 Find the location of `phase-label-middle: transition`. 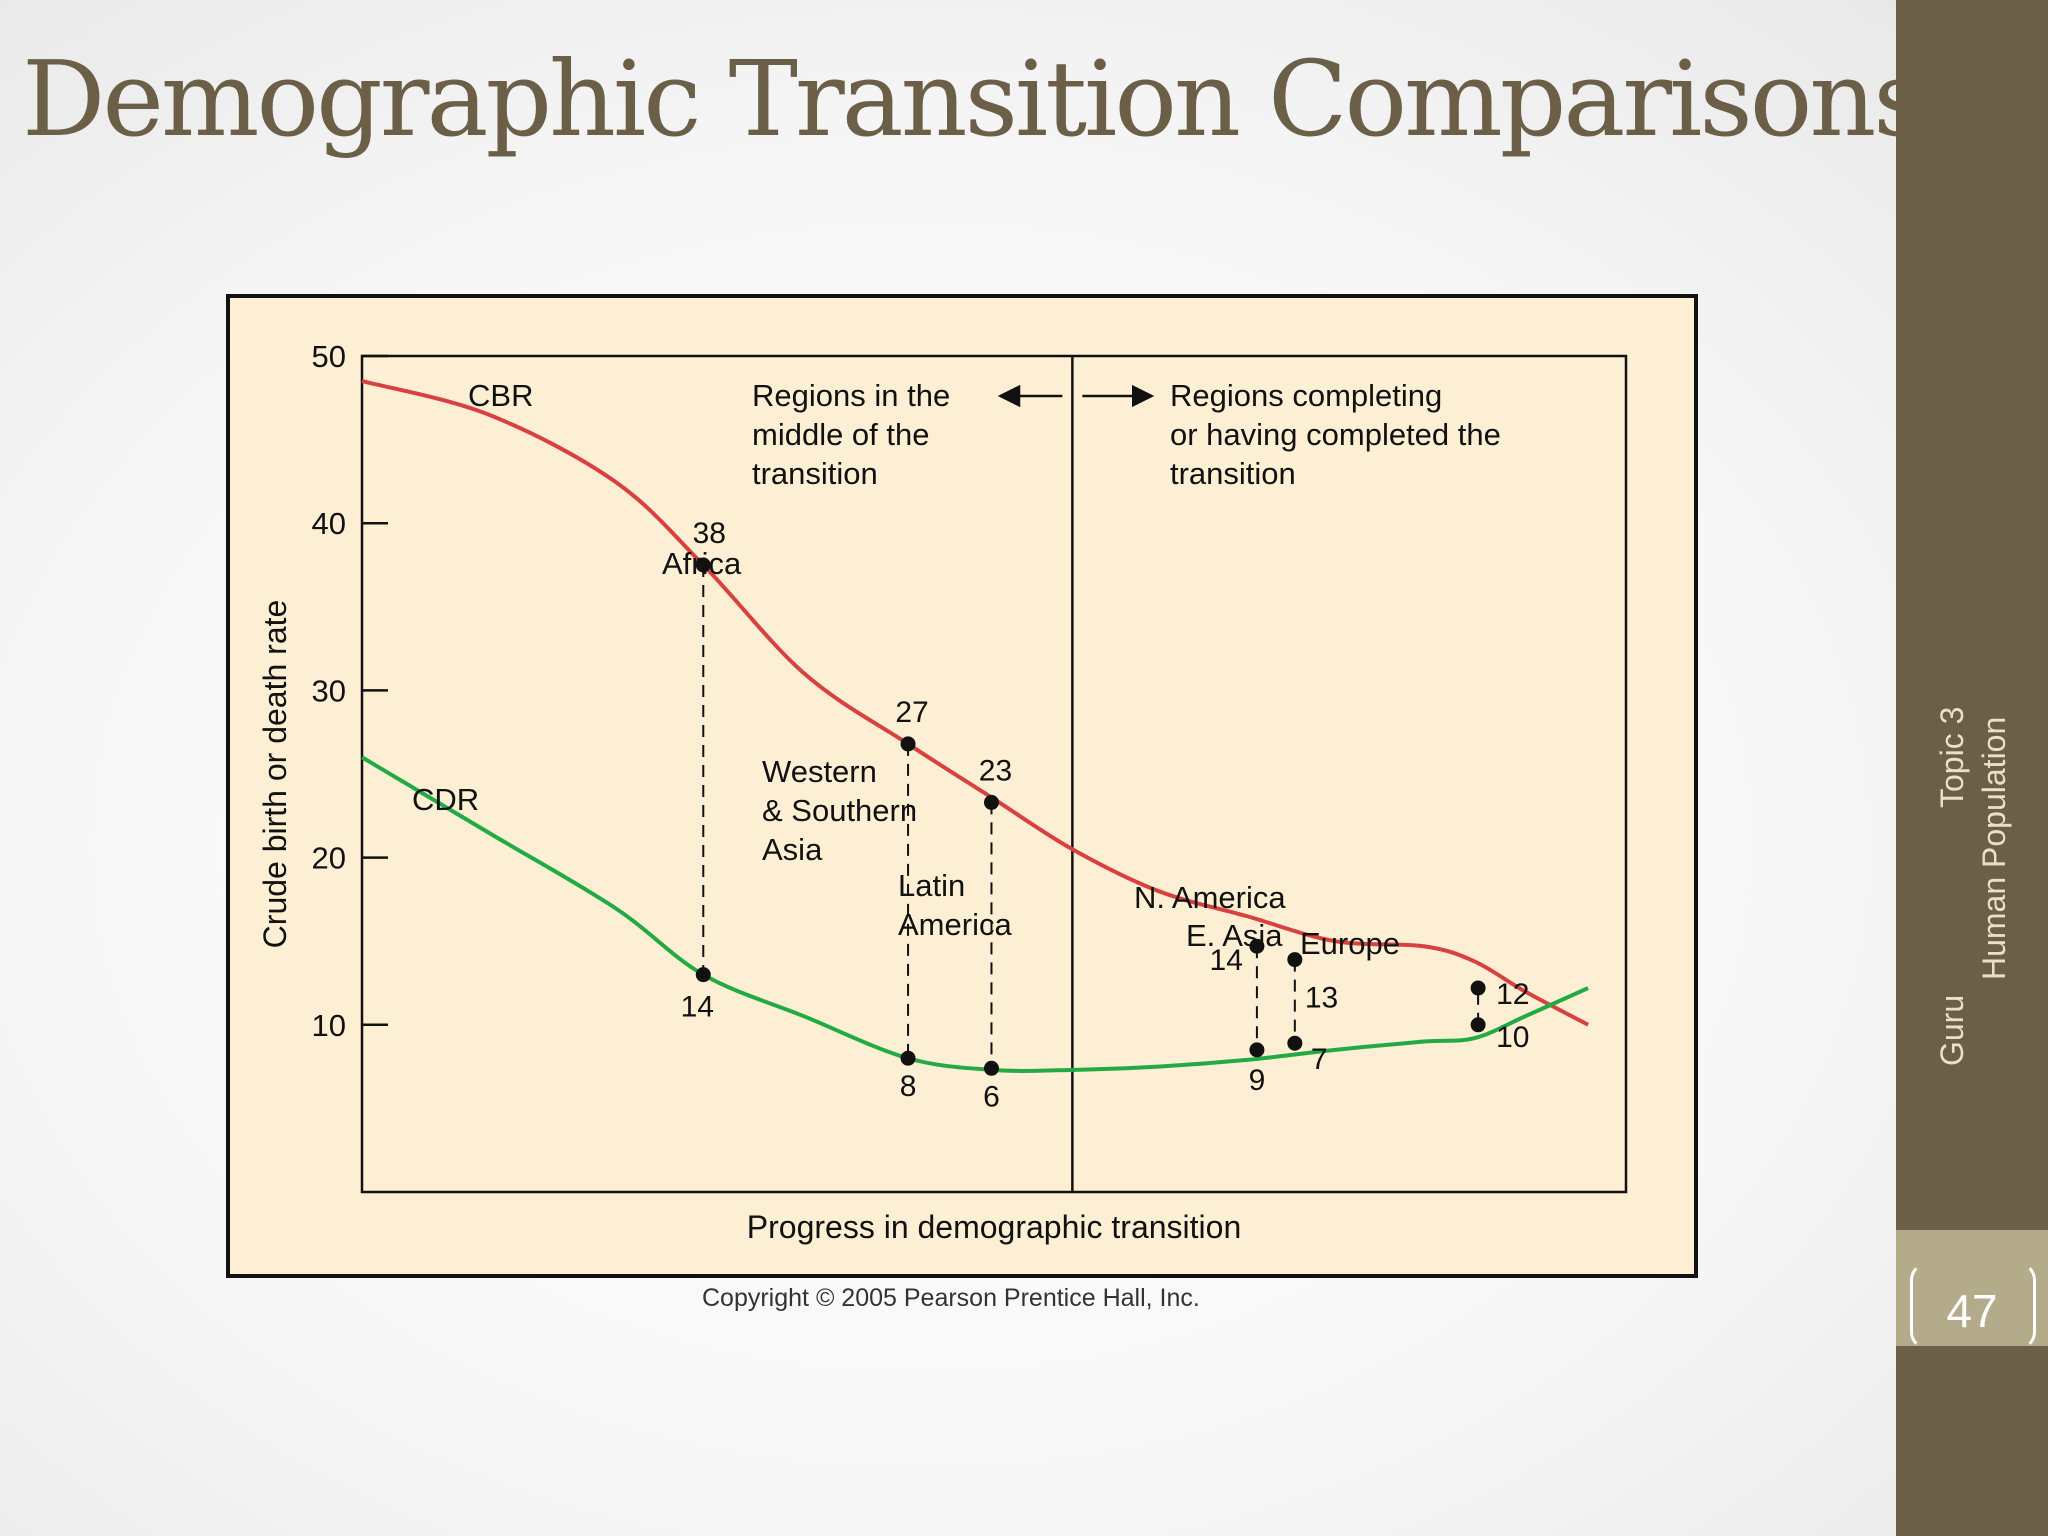

phase-label-middle: transition is located at coordinates (815, 473).